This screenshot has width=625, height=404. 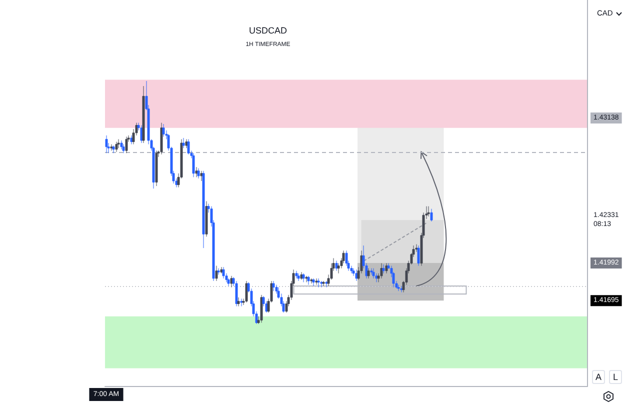 What do you see at coordinates (615, 377) in the screenshot?
I see `letter-button: L` at bounding box center [615, 377].